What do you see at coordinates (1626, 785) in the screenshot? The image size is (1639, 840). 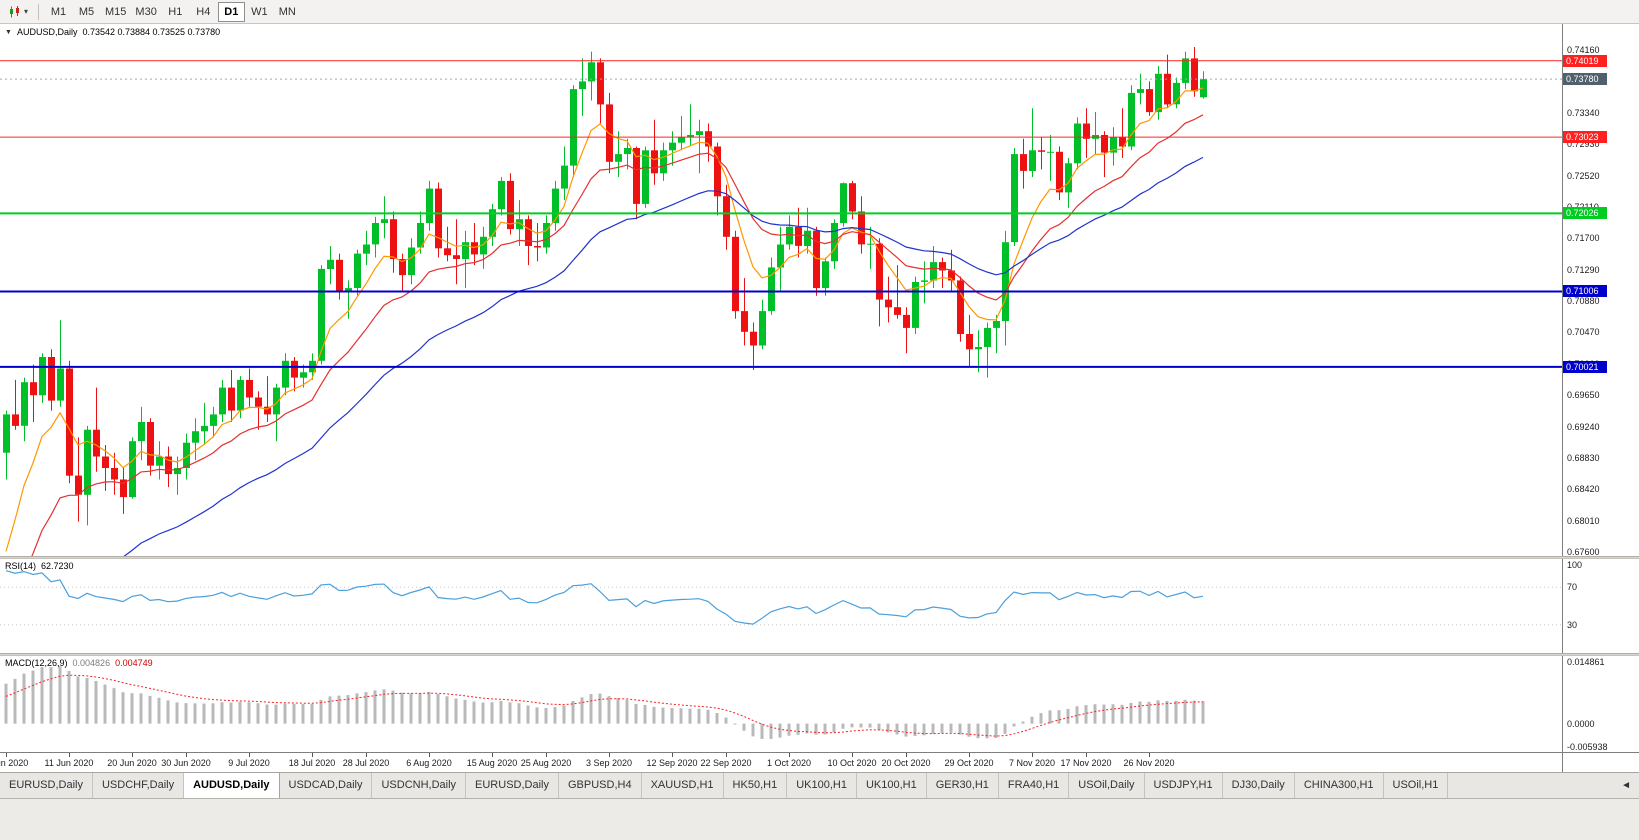 I see `tabs-scroll-left-button: ◄` at bounding box center [1626, 785].